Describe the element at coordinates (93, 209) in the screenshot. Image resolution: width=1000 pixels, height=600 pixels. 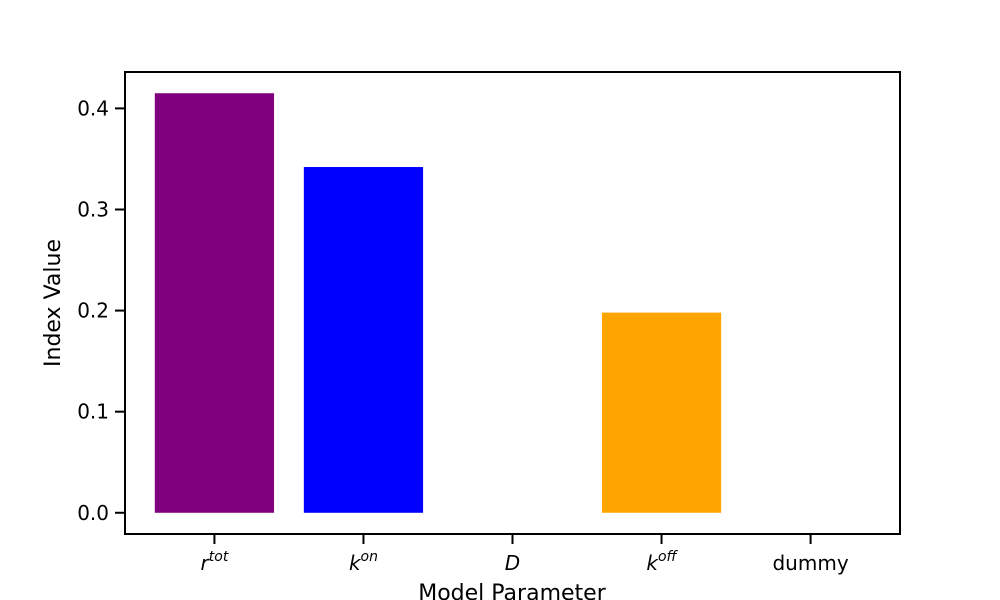
I see `y-tick-label: 0.3` at that location.